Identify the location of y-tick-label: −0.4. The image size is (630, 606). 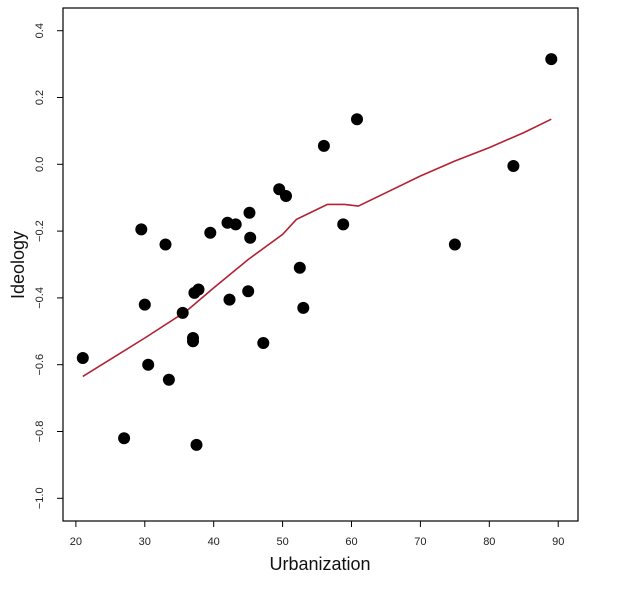
(40, 298).